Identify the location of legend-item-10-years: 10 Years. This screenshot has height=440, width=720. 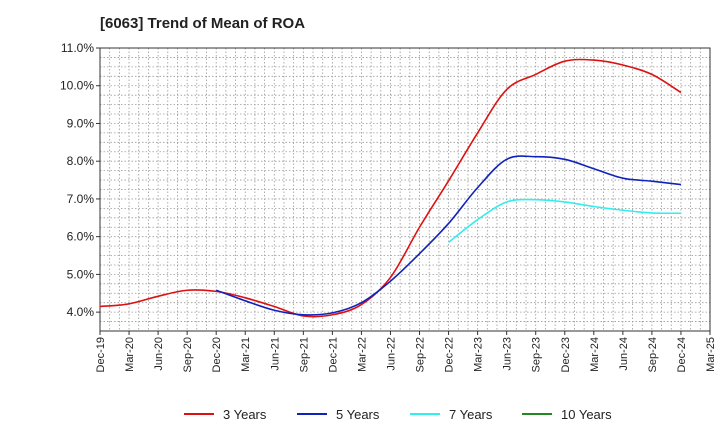
(567, 414).